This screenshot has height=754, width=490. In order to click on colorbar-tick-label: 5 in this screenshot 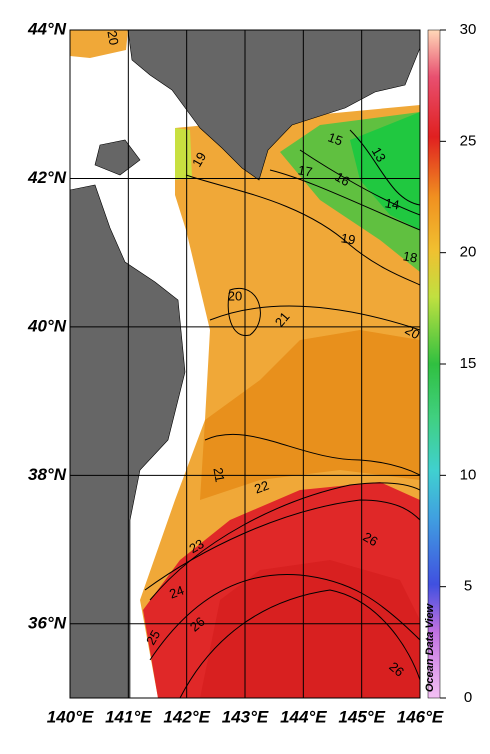, I will do `click(468, 586)`.